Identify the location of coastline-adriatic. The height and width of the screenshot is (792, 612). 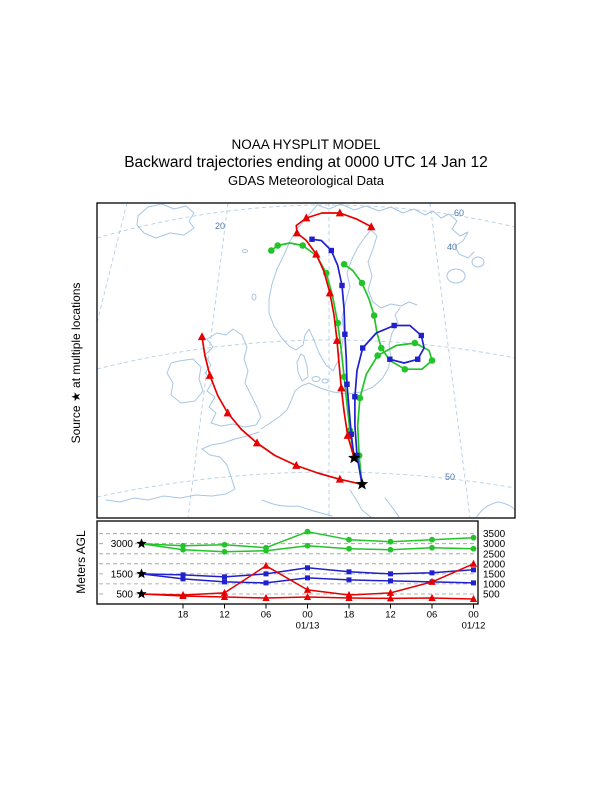
(392, 507).